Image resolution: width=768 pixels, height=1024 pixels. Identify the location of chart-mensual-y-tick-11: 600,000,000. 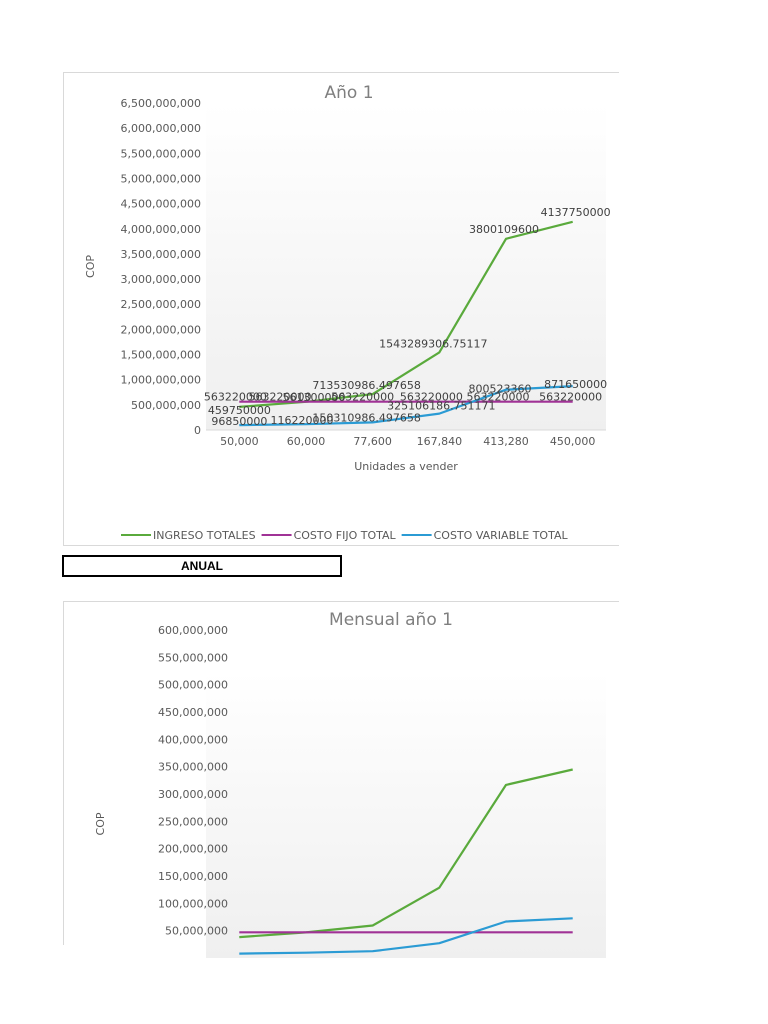
(193, 630).